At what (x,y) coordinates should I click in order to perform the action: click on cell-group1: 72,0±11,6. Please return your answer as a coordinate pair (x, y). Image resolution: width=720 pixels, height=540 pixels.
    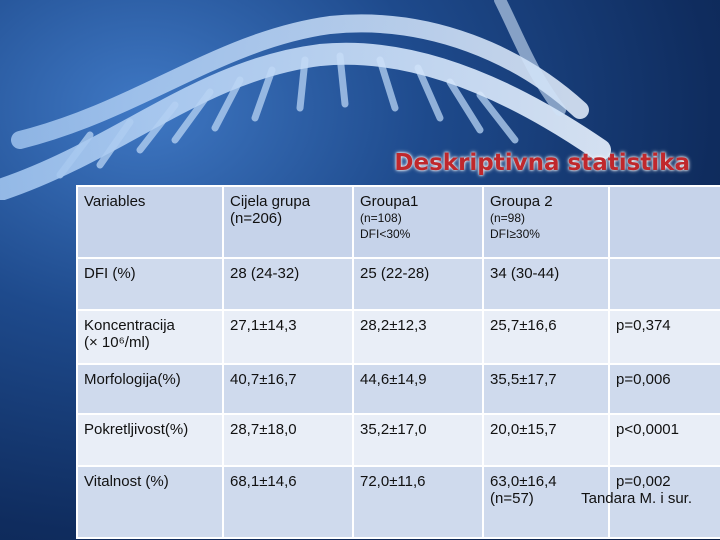
    Looking at the image, I should click on (418, 502).